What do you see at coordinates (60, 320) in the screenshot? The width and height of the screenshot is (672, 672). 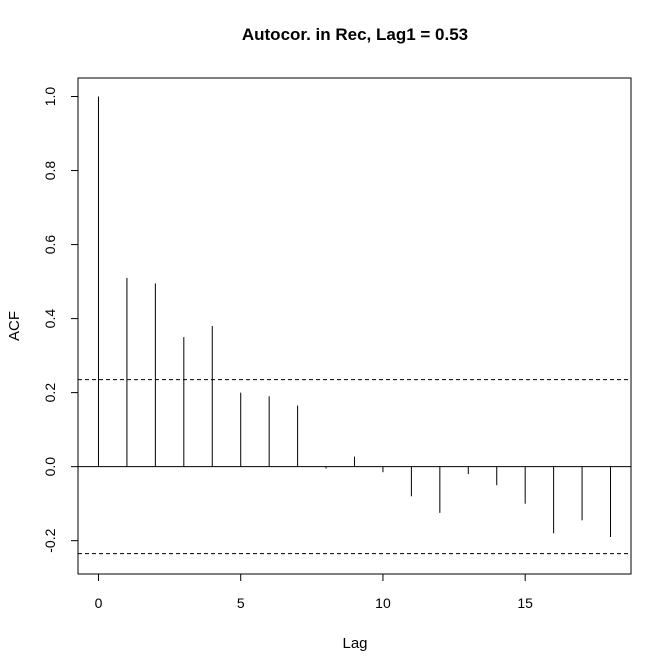 I see `y-axis: -0.2 0.0 0.2 0.4 0.6 0.8 1.0` at bounding box center [60, 320].